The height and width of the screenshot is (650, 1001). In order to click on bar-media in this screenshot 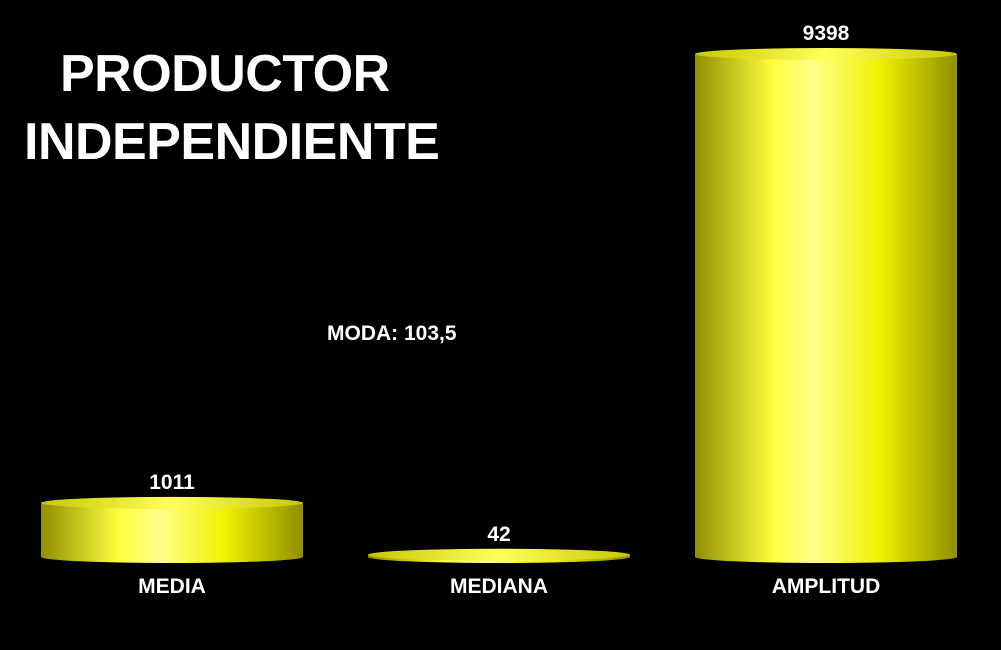, I will do `click(172, 529)`.